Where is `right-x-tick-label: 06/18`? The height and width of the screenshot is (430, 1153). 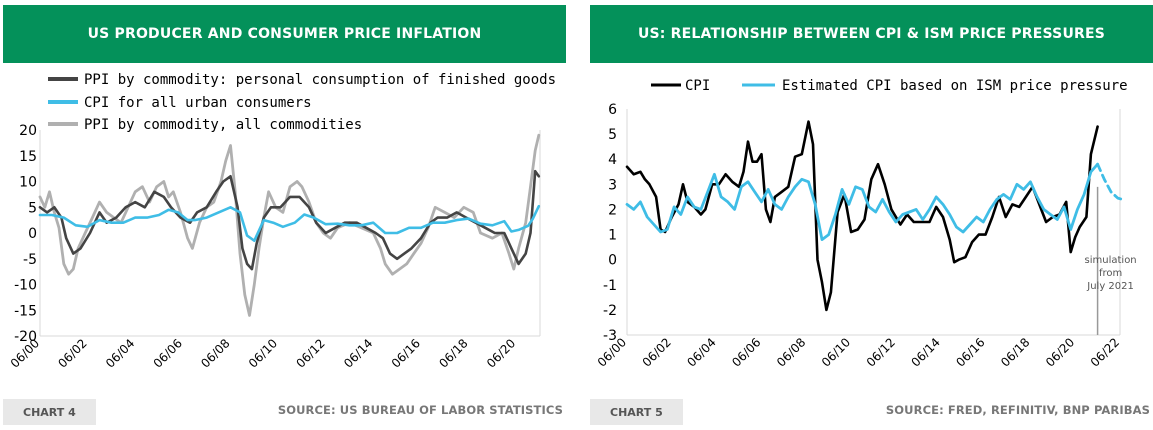
right-x-tick-label: 06/18 is located at coordinates (1015, 352).